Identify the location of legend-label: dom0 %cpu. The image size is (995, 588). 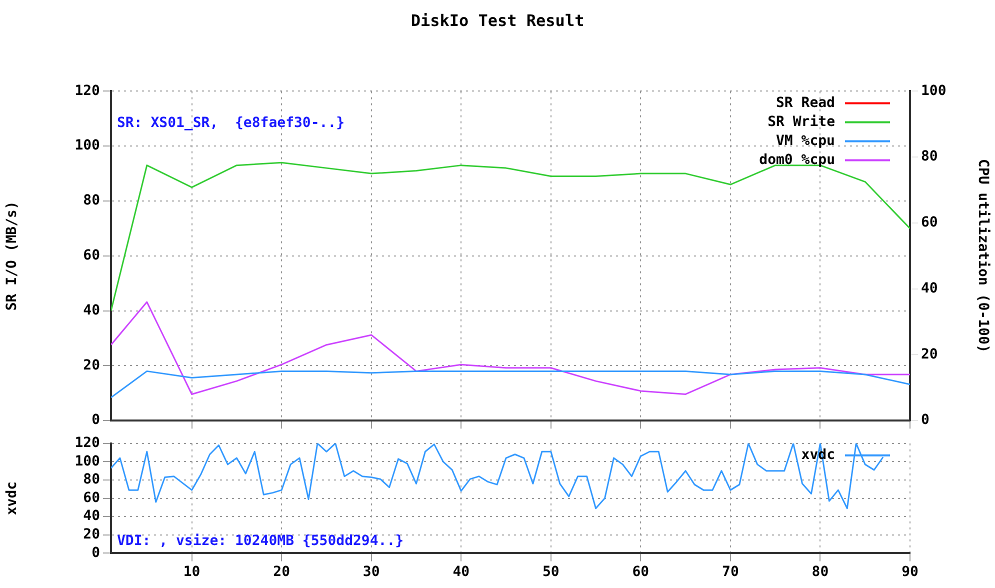
(797, 160).